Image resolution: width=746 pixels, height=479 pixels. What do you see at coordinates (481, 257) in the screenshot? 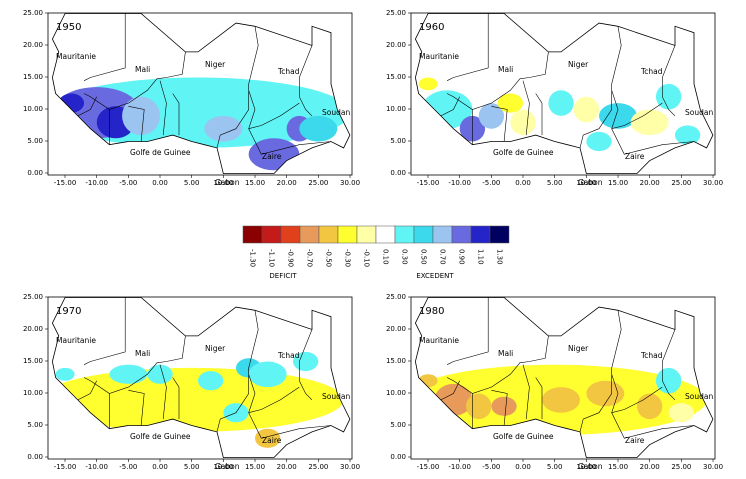
I see `legend-label: 1.10` at bounding box center [481, 257].